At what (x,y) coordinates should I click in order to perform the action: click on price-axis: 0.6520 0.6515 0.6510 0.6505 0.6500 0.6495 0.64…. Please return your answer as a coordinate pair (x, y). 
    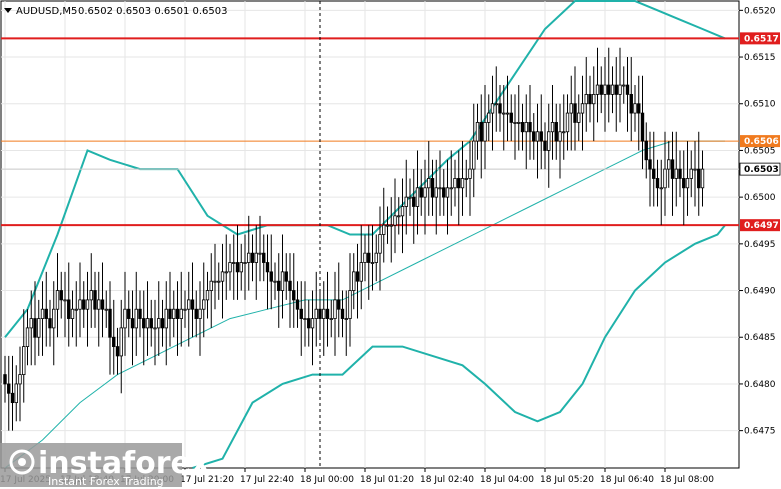
    Looking at the image, I should click on (760, 221).